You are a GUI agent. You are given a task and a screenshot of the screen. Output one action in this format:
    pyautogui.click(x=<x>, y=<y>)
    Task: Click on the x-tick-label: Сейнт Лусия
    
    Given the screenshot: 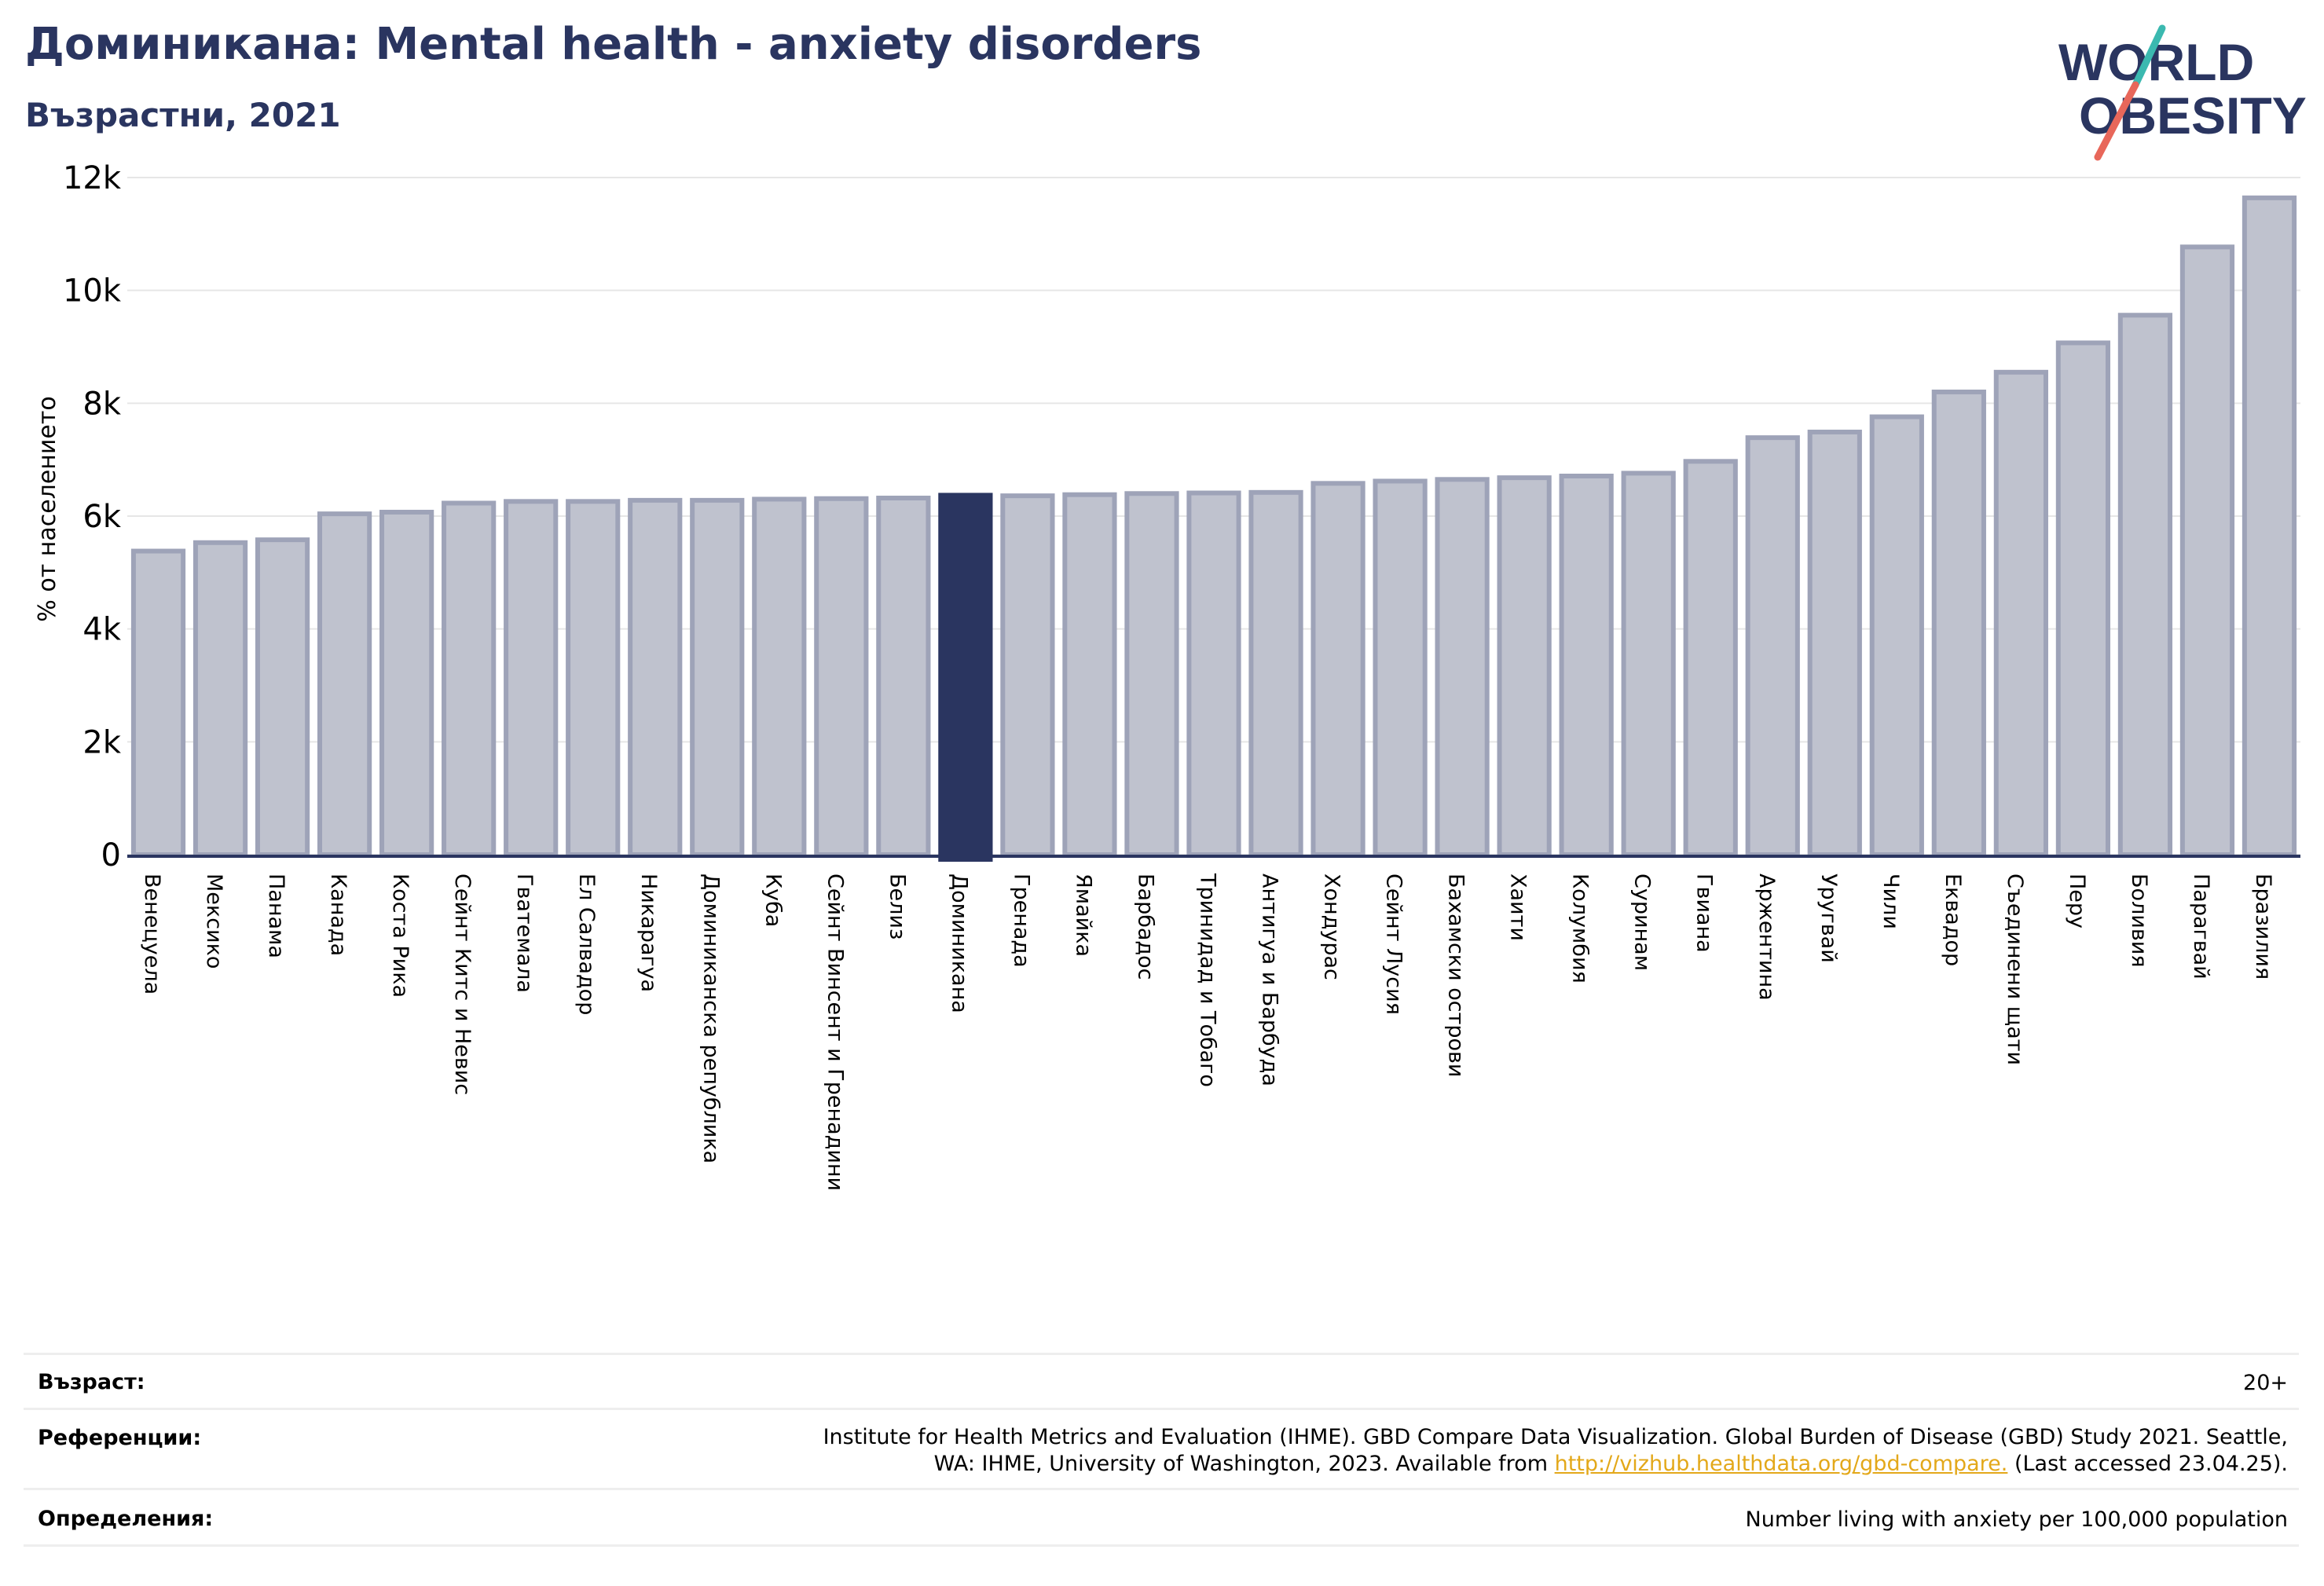 What is the action you would take?
    pyautogui.click(x=1394, y=944)
    